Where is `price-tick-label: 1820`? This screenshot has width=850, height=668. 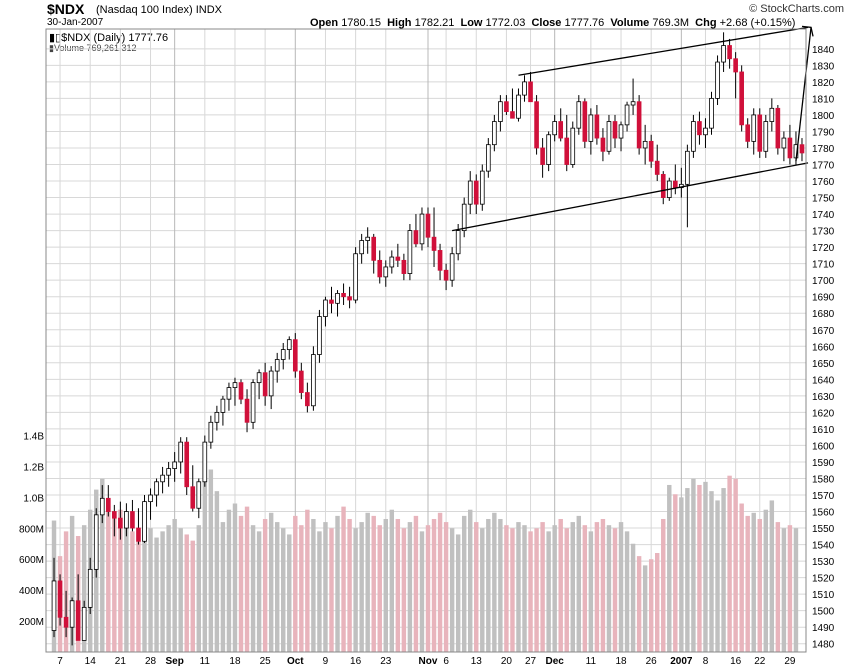 price-tick-label: 1820 is located at coordinates (823, 83).